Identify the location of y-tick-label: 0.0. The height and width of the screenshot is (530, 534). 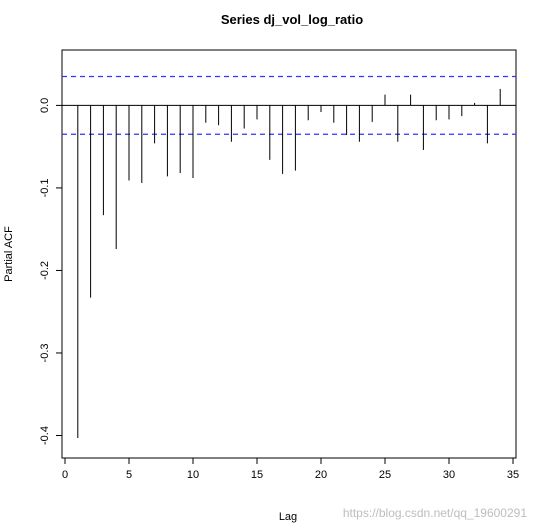
(45, 105).